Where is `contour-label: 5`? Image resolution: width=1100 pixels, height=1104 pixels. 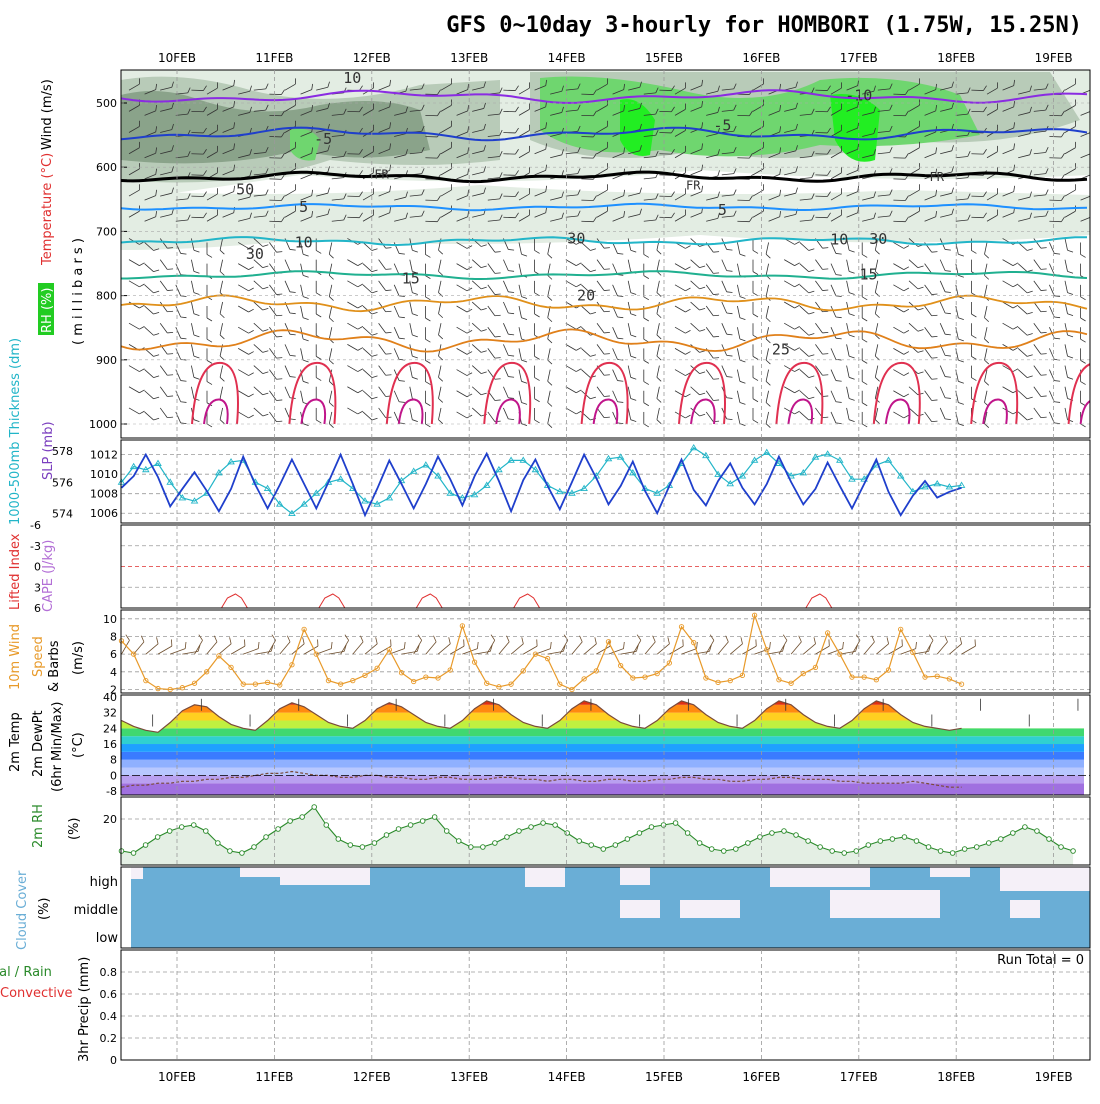
contour-label: 5 is located at coordinates (303, 207).